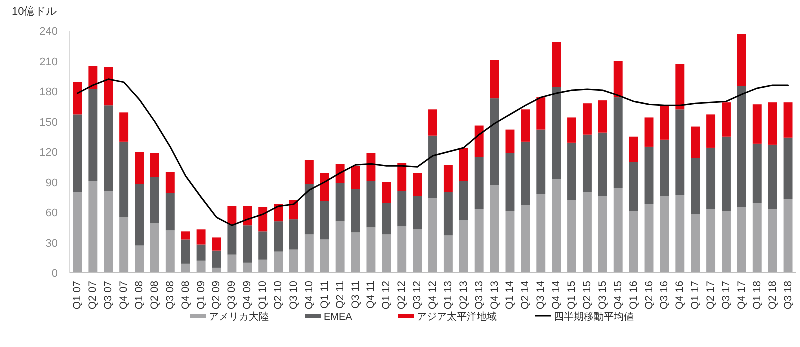 This screenshot has width=800, height=347. What do you see at coordinates (433, 295) in the screenshot?
I see `x-tick-label: Q4 12` at bounding box center [433, 295].